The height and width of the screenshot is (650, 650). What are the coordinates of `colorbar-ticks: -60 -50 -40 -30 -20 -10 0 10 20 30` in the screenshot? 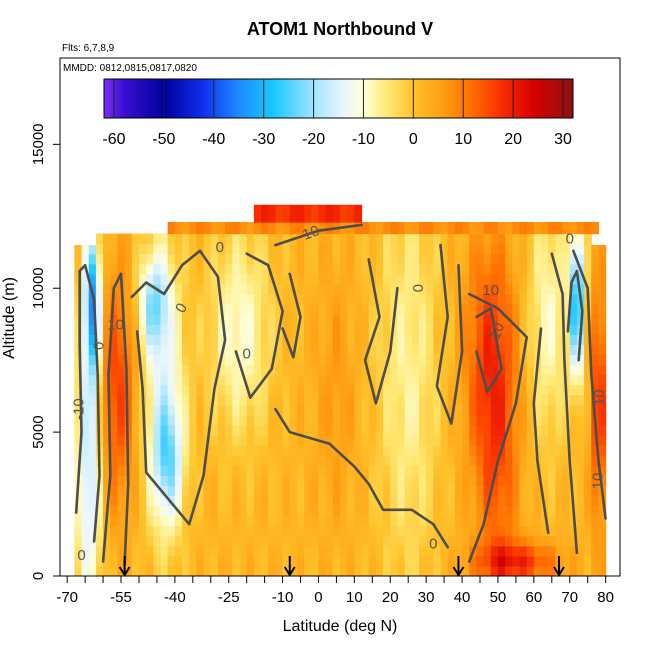 It's located at (337, 113).